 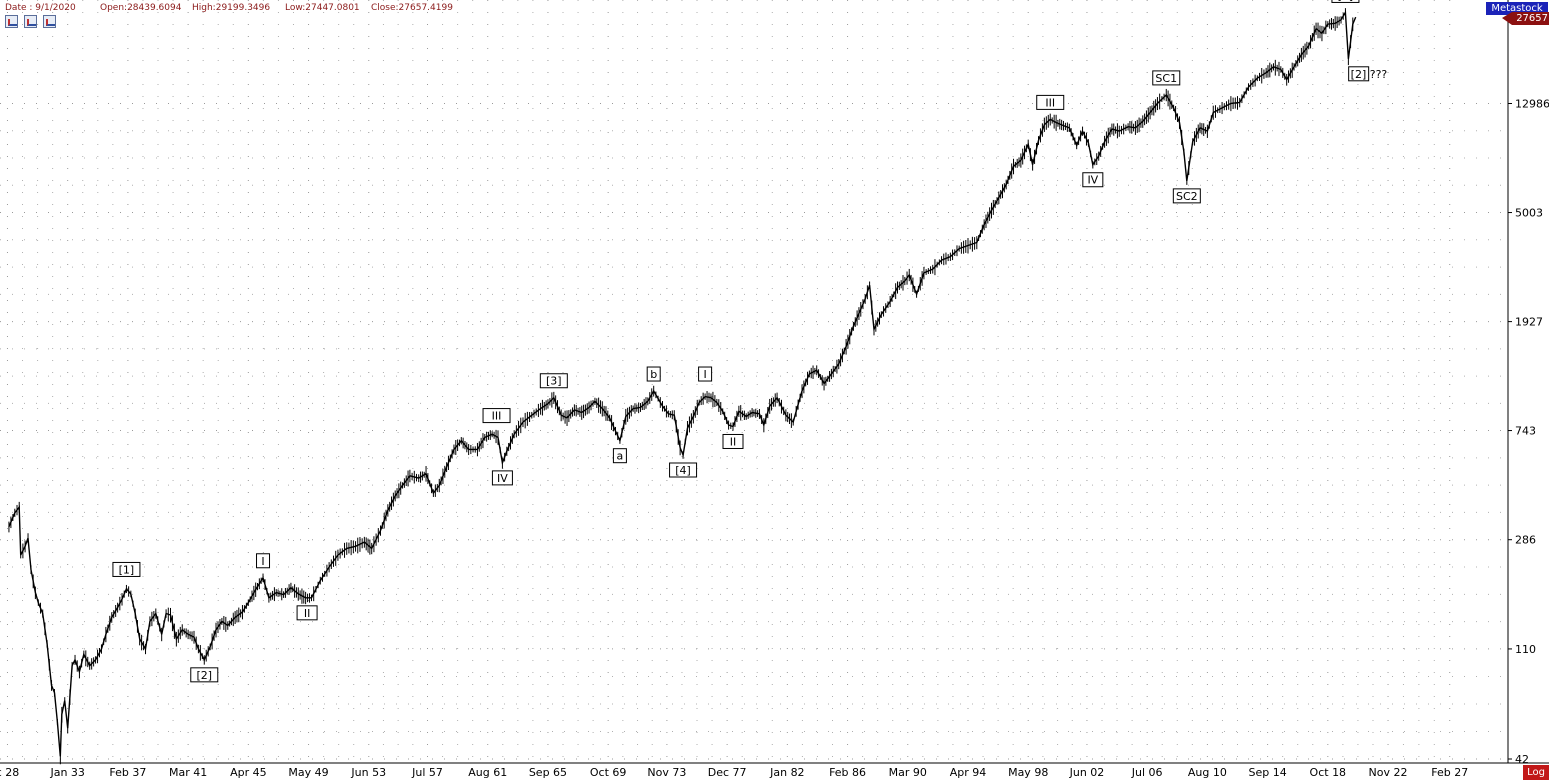 I want to click on x-tick-label: Nov 22, so click(x=1388, y=772).